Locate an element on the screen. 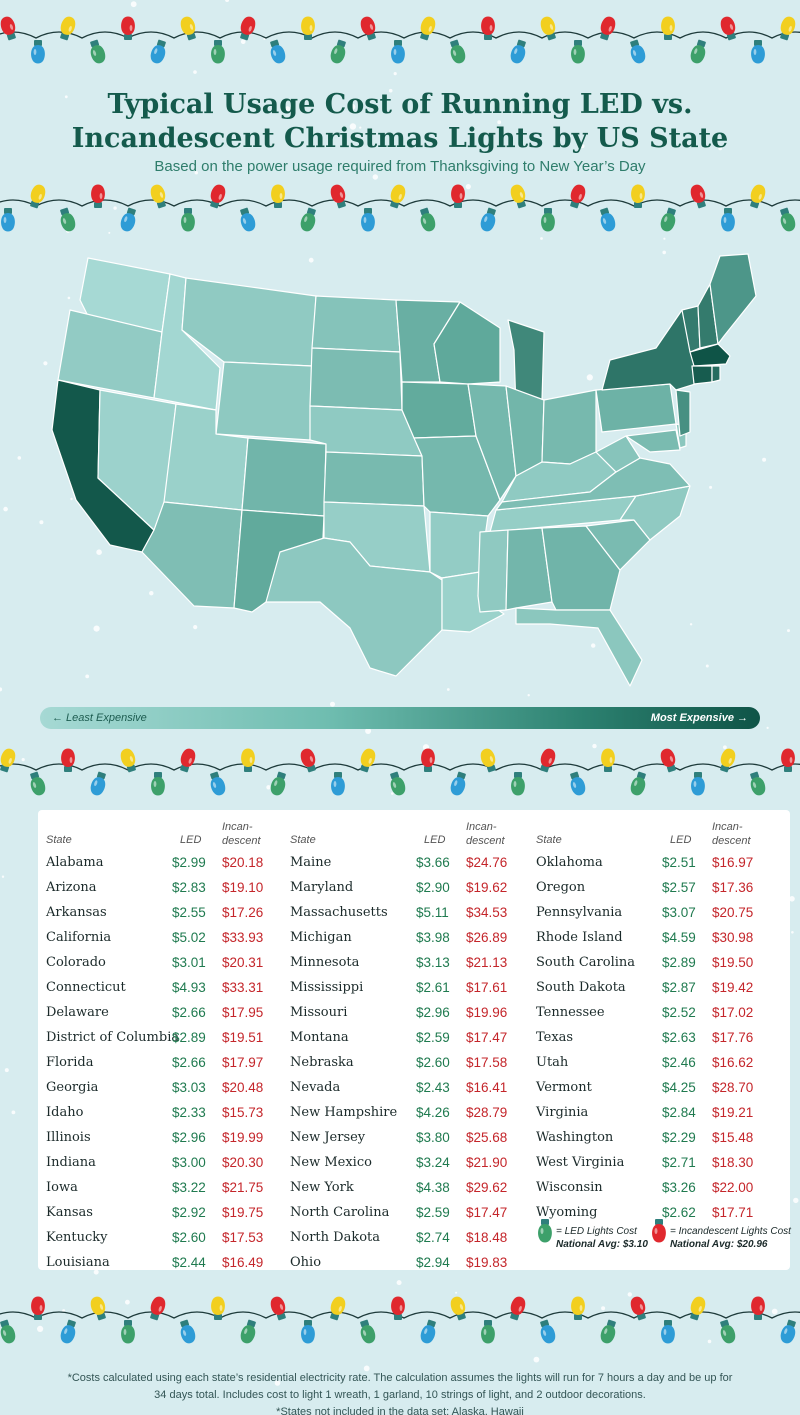 The image size is (800, 1415). legend-least-label: ← Least Expensive is located at coordinates (99, 718).